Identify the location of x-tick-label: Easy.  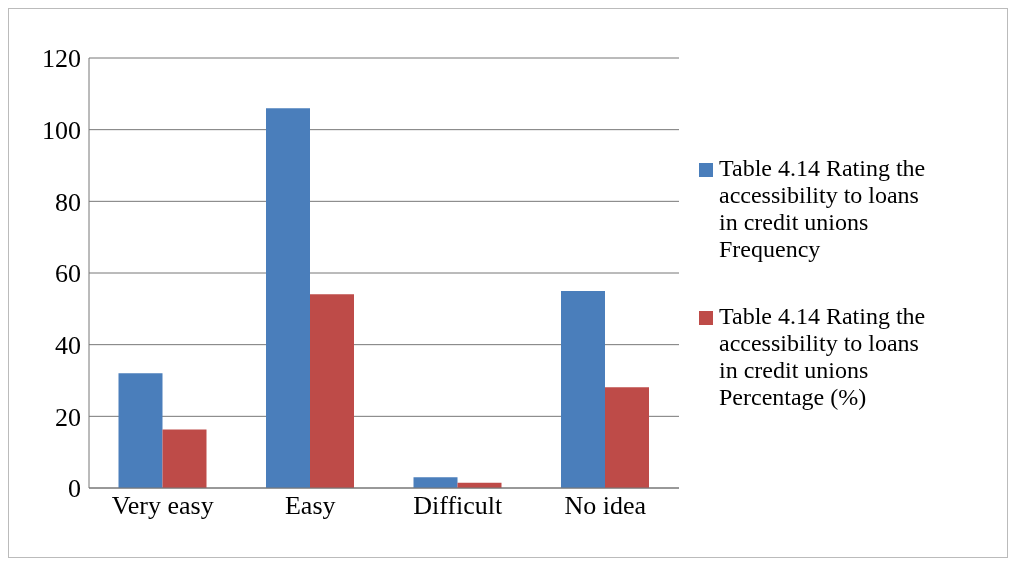
(310, 506).